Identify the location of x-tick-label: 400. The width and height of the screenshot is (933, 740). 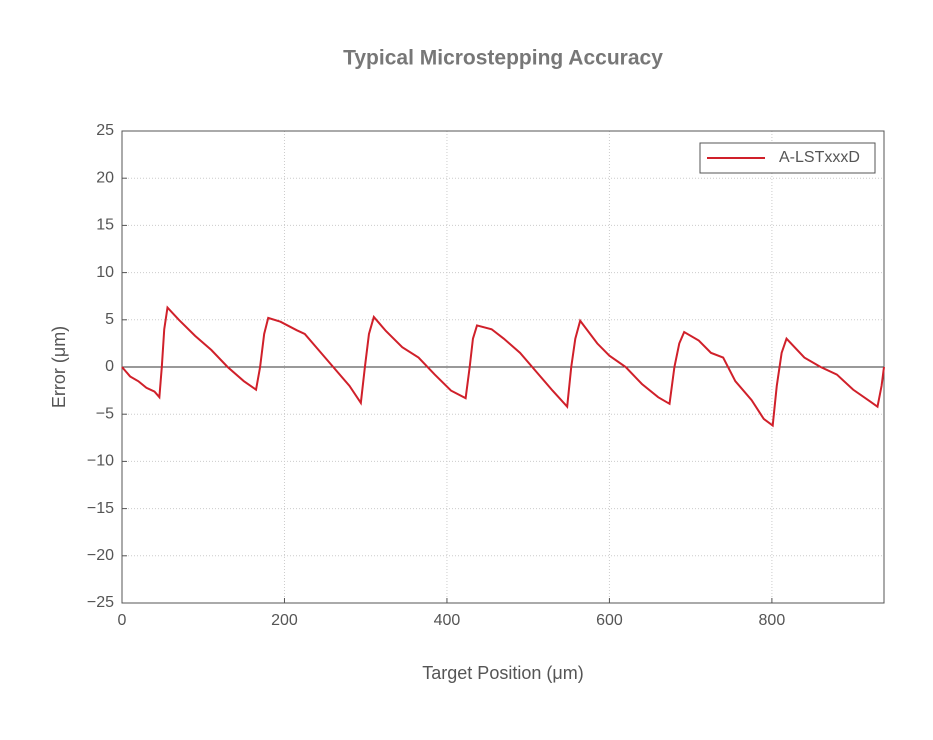
(447, 620).